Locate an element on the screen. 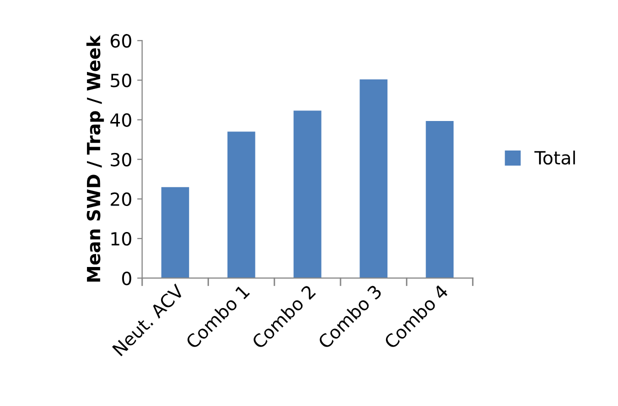 This screenshot has width=618, height=406. y-axis-title: Mean SWD / Trap / Week is located at coordinates (95, 158).